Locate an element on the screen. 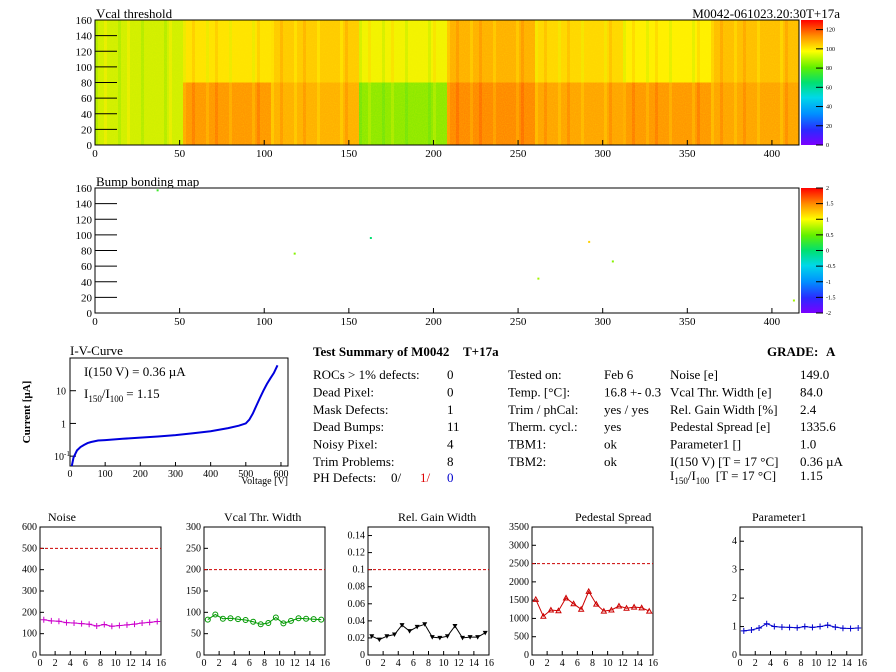 The image size is (896, 672). summary-value: 8 is located at coordinates (450, 461).